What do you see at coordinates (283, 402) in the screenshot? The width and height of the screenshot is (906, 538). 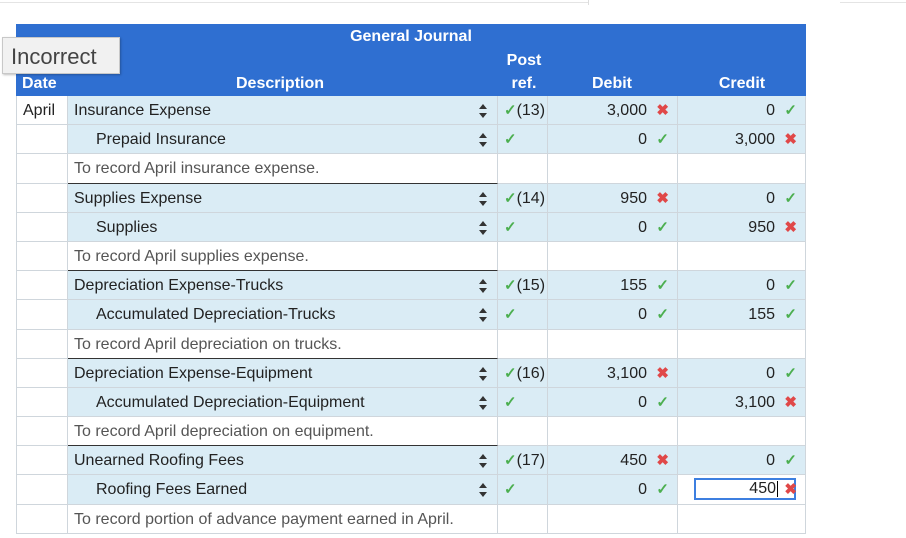 I see `account-select: Accumulated Depreciation-Equipment` at bounding box center [283, 402].